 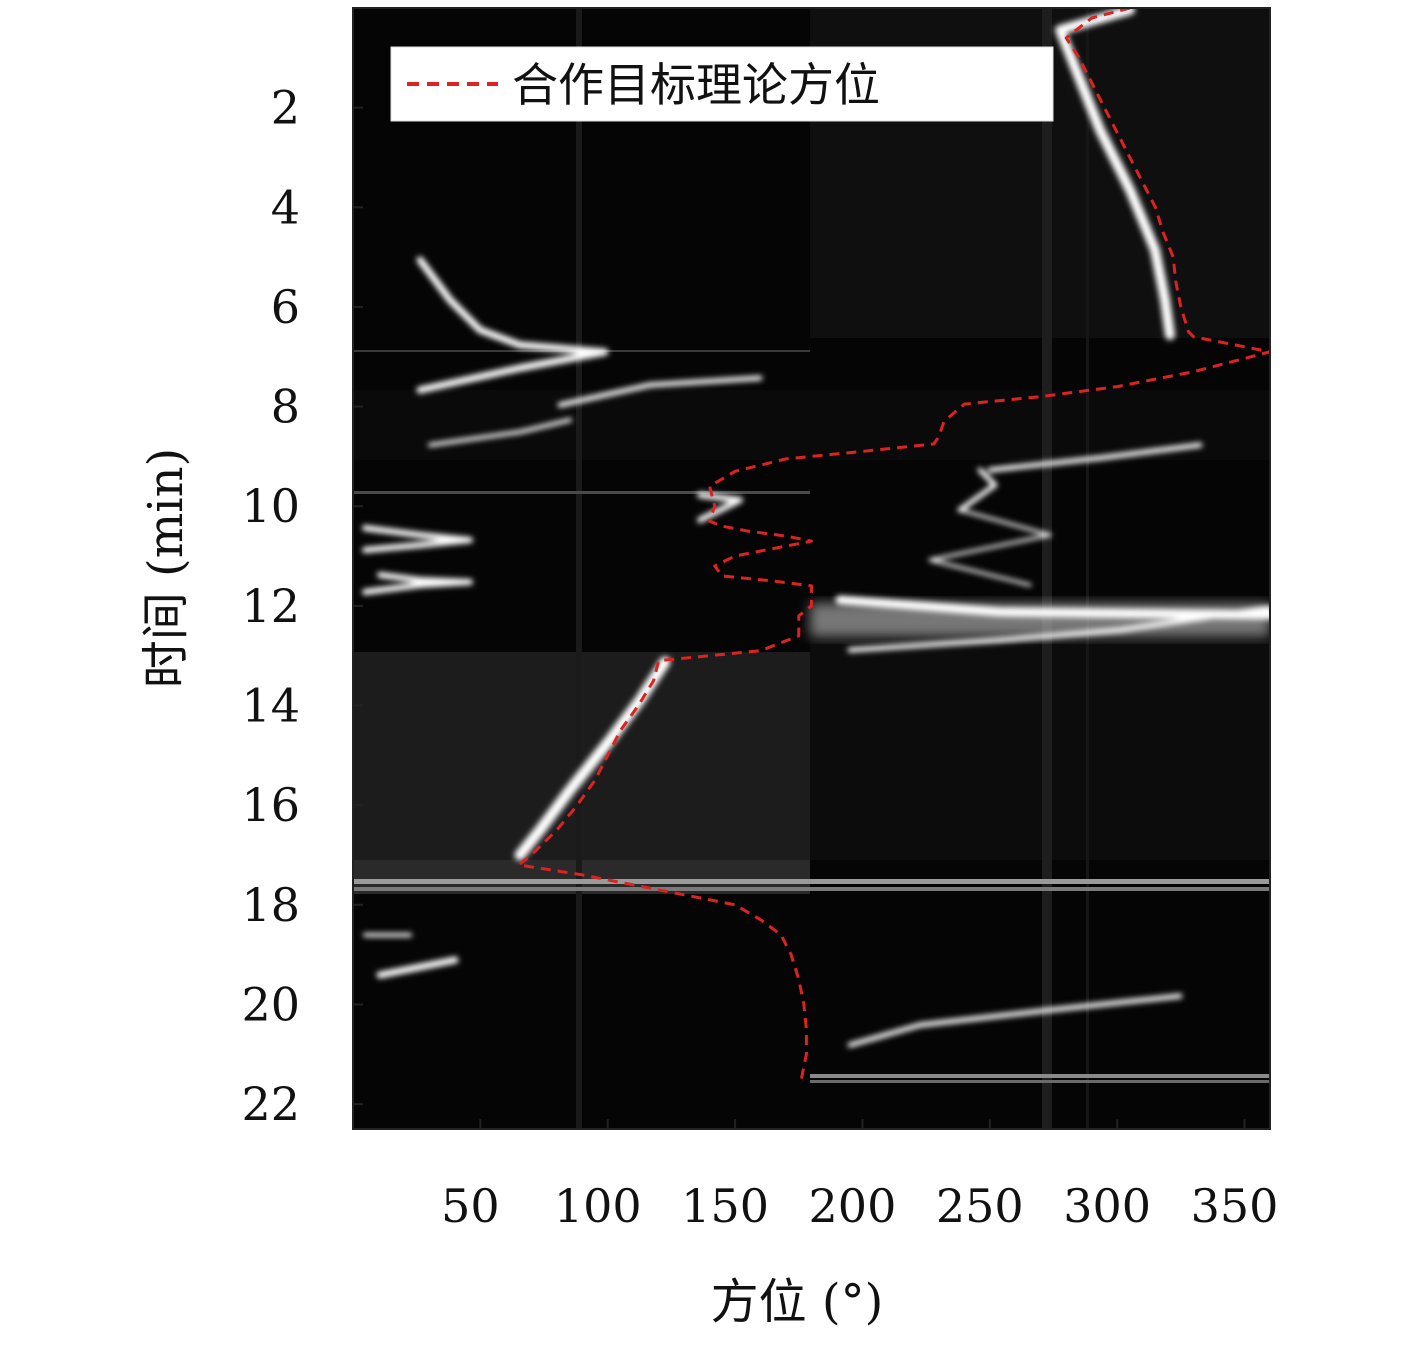 I want to click on y-tick-label: 16, so click(x=270, y=805).